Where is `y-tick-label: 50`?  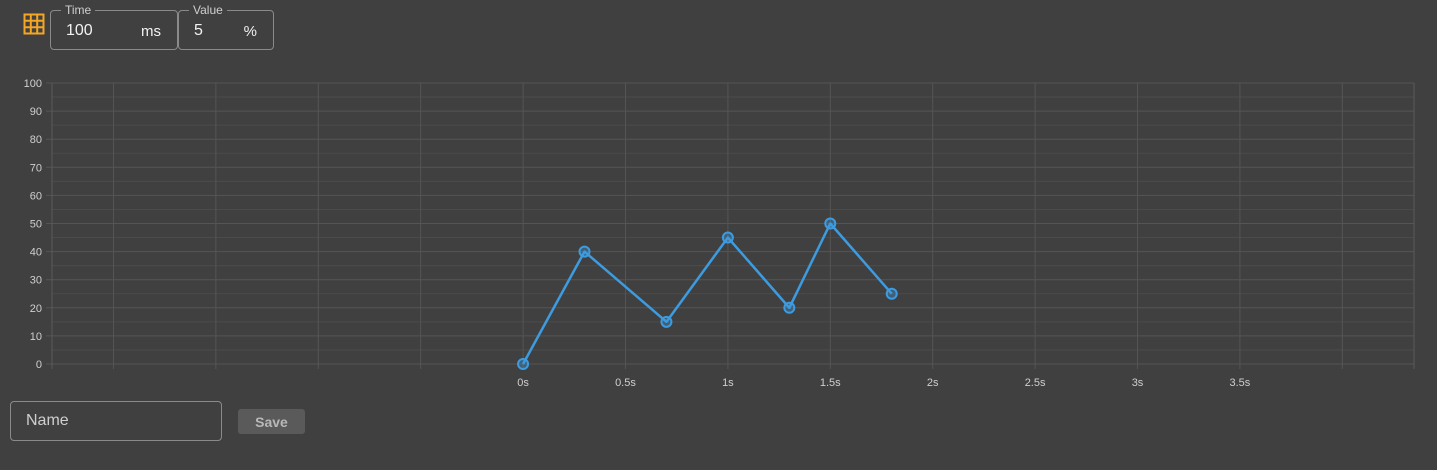
y-tick-label: 50 is located at coordinates (36, 225).